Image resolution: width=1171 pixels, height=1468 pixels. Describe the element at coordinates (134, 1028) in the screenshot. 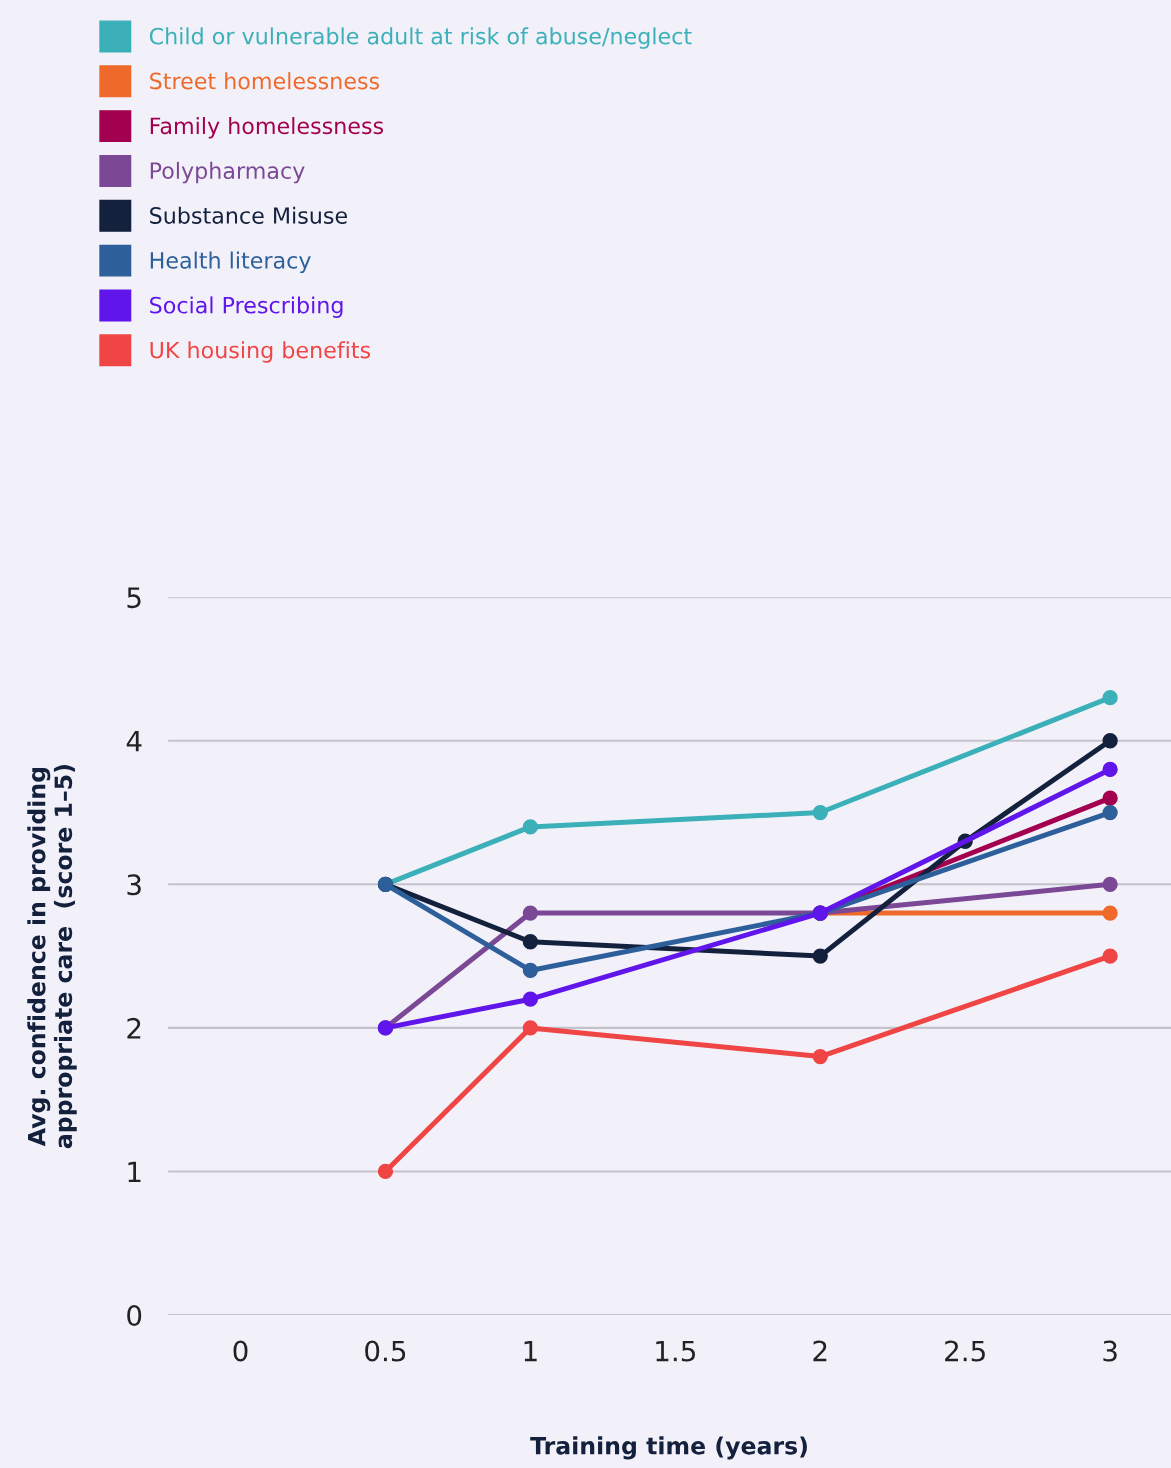

I see `y-tick-label: 2` at that location.